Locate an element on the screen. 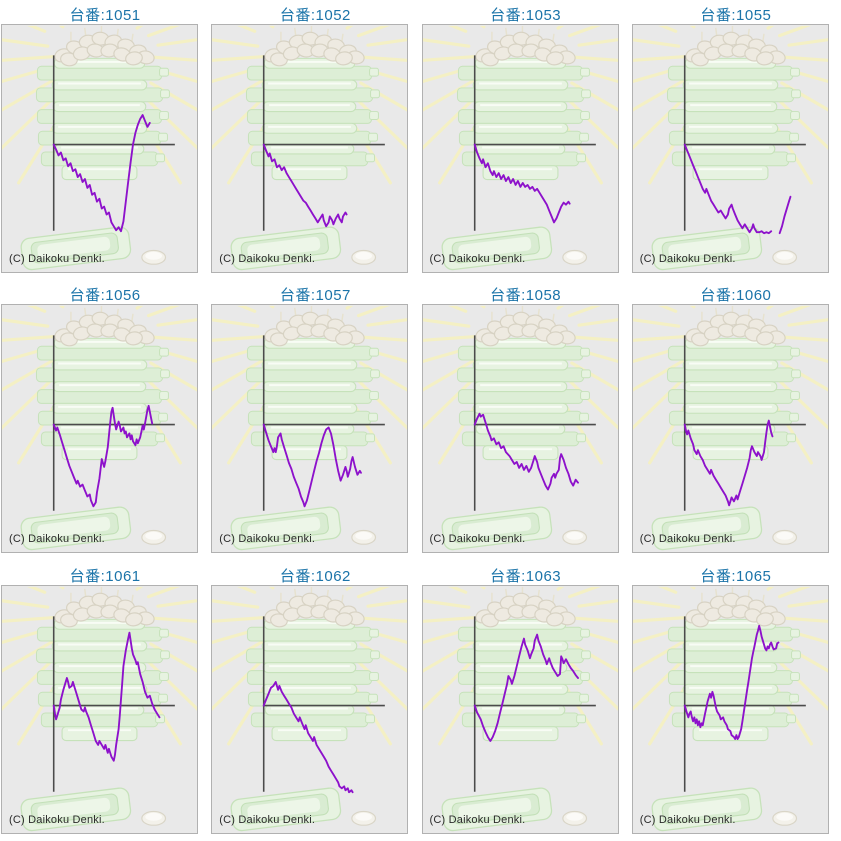  machine-cell: 台番:1060 (C) Daikoku Denki. is located at coordinates (736, 420).